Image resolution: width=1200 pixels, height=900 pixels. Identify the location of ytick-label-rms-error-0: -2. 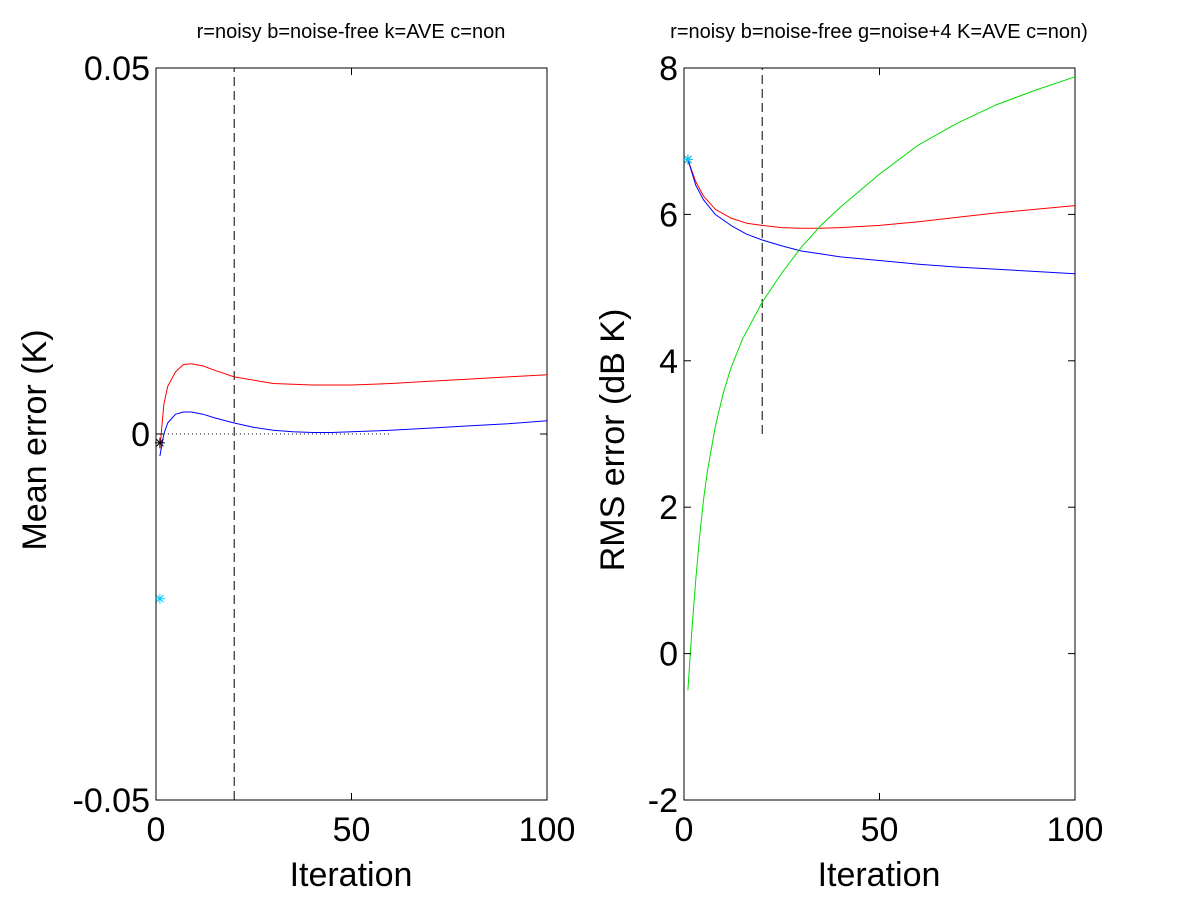
(663, 801).